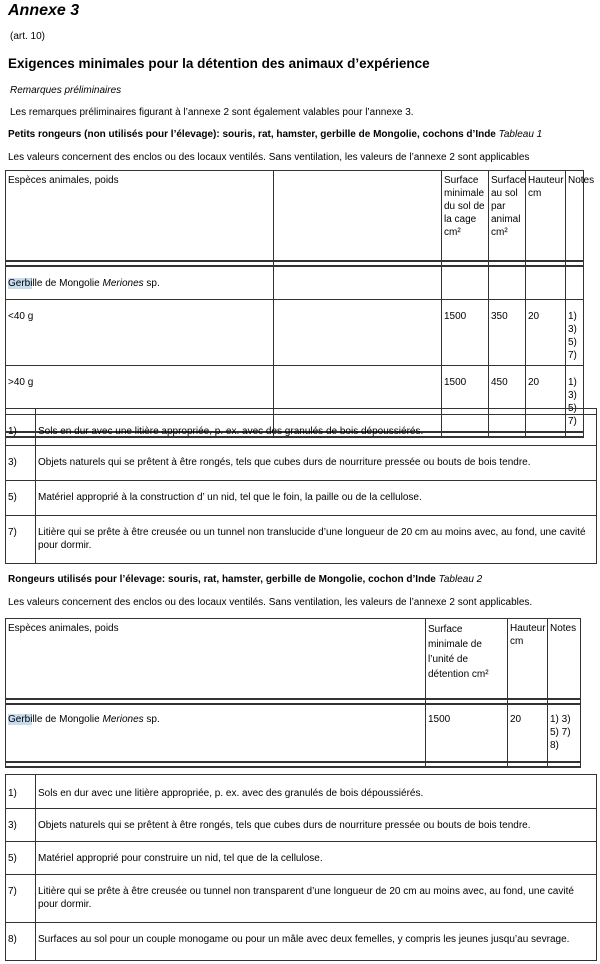 Image resolution: width=600 pixels, height=964 pixels. I want to click on article-ref: (art. 10), so click(28, 36).